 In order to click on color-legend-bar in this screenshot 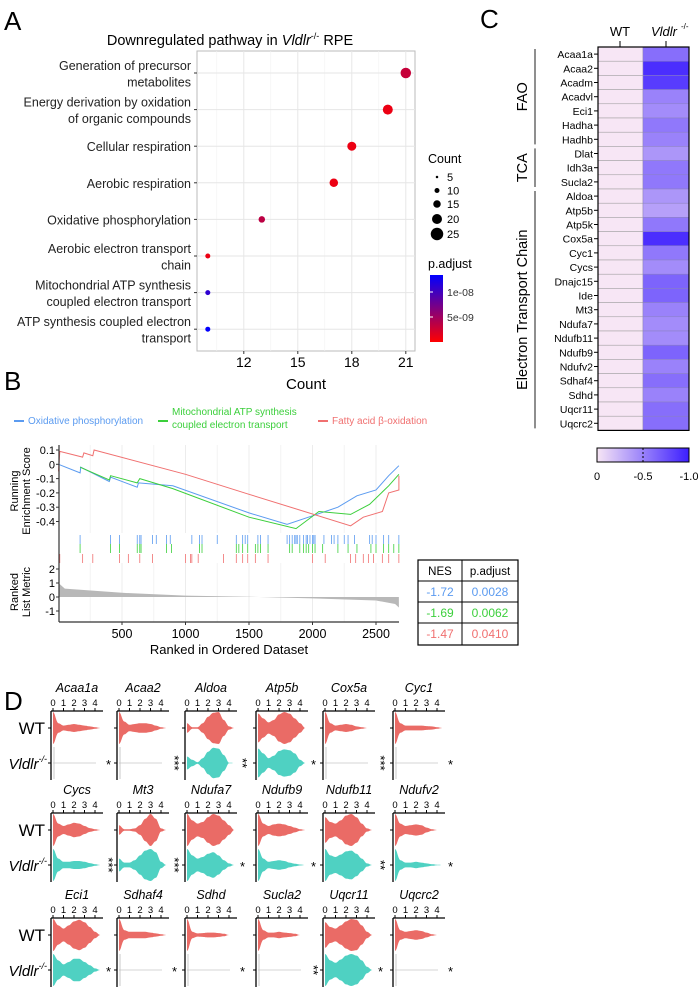, I will do `click(436, 308)`.